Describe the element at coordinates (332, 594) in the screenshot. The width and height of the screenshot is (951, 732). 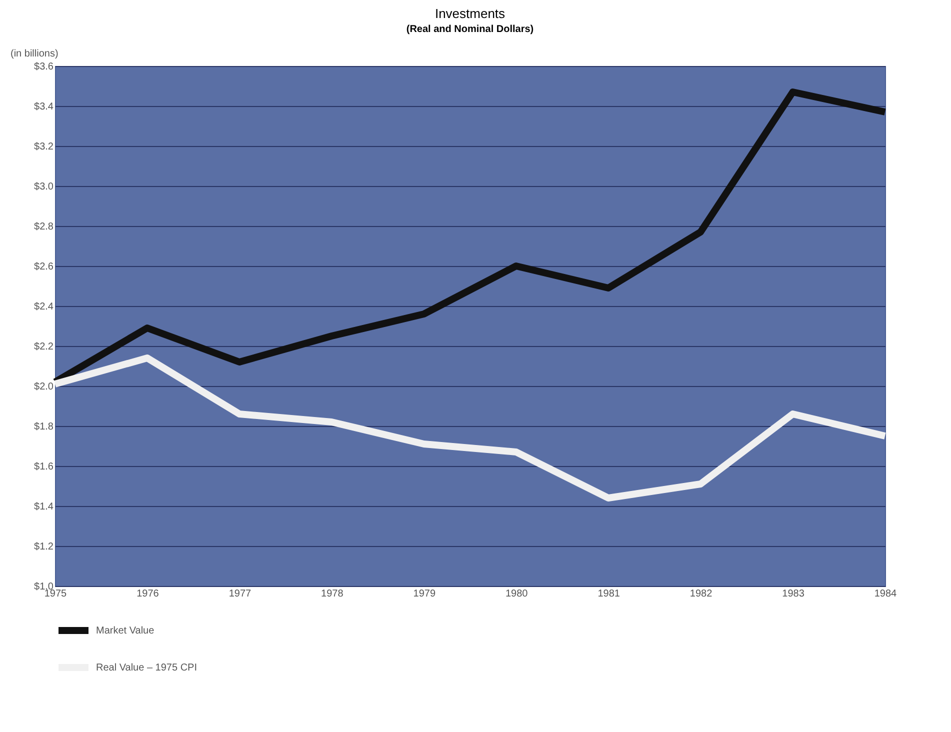
I see `x-tick-label: 1978` at that location.